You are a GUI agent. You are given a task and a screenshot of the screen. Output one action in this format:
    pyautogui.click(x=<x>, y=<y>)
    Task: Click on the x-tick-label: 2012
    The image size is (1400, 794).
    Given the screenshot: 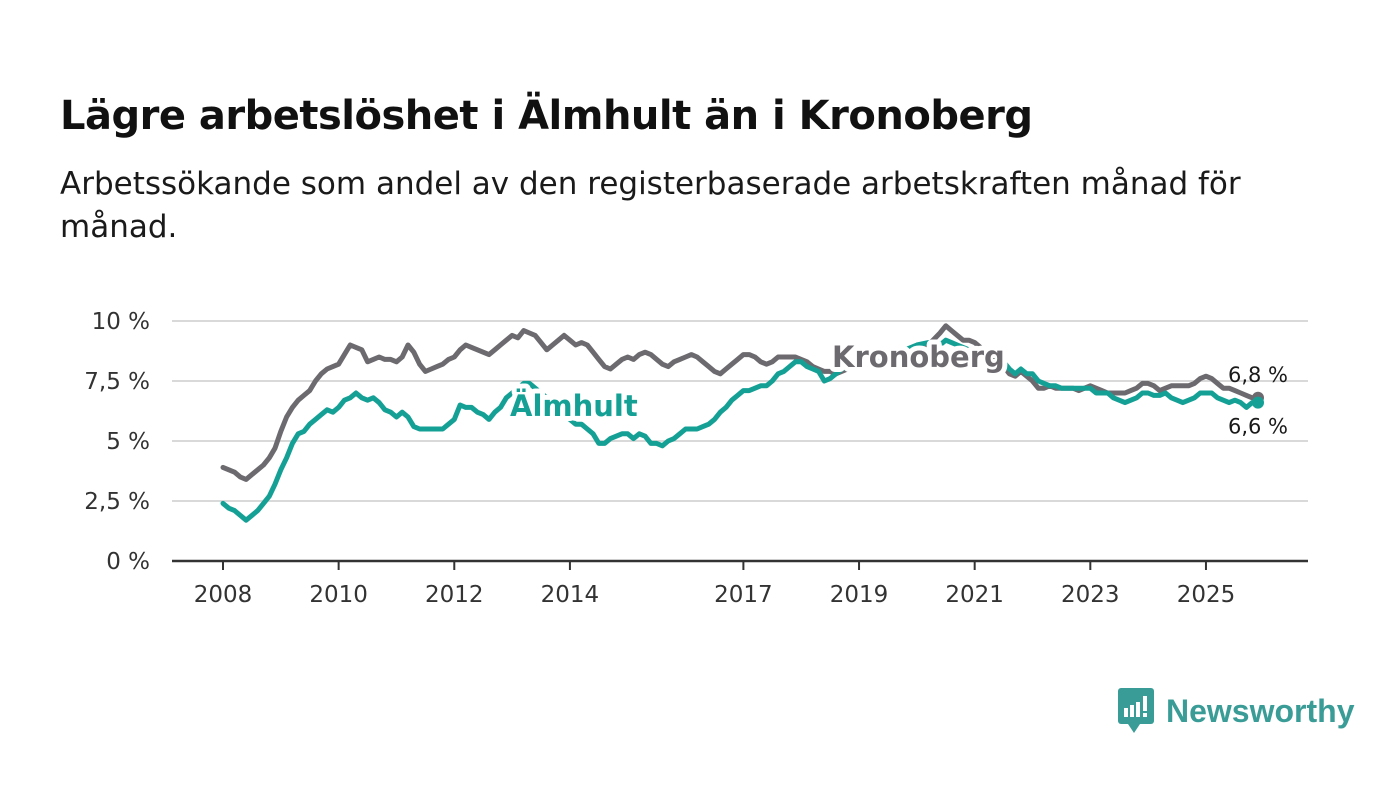 What is the action you would take?
    pyautogui.click(x=454, y=595)
    